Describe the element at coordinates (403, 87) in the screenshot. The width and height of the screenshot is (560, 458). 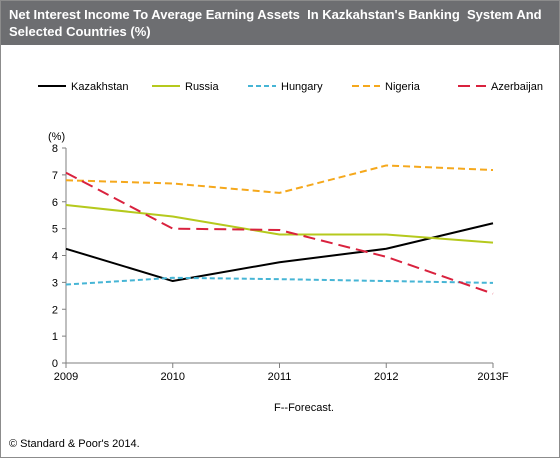
I see `legend-label-nigeria: Nigeria` at that location.